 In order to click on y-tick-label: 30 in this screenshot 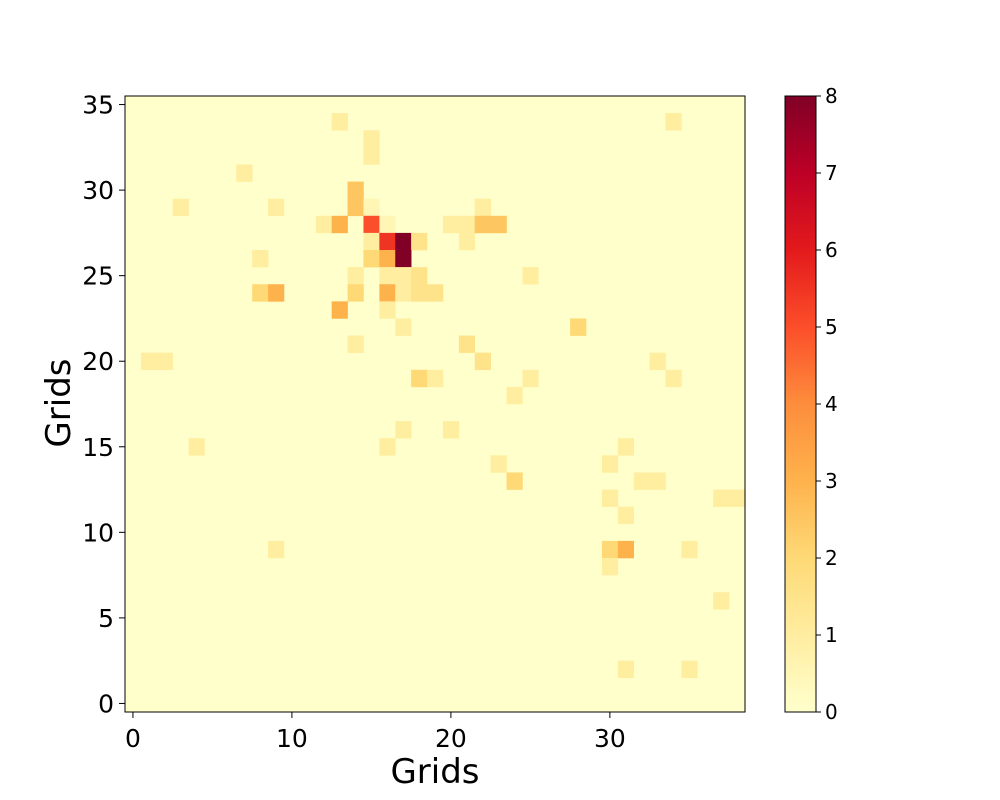, I will do `click(98, 190)`.